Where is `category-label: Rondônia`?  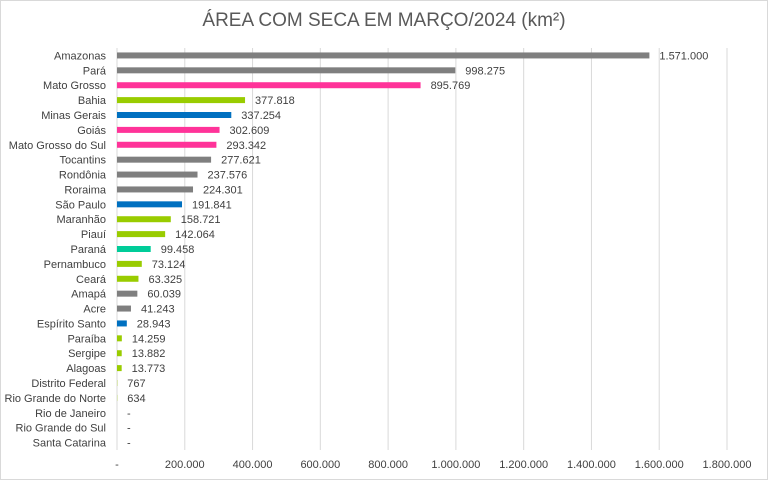
category-label: Rondônia is located at coordinates (83, 176).